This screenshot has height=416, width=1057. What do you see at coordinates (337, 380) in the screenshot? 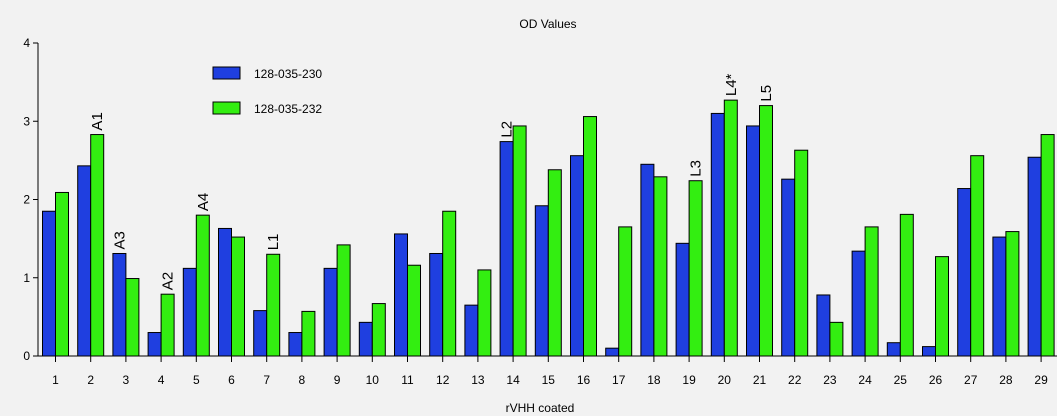
I see `x-tick-label: 9` at bounding box center [337, 380].